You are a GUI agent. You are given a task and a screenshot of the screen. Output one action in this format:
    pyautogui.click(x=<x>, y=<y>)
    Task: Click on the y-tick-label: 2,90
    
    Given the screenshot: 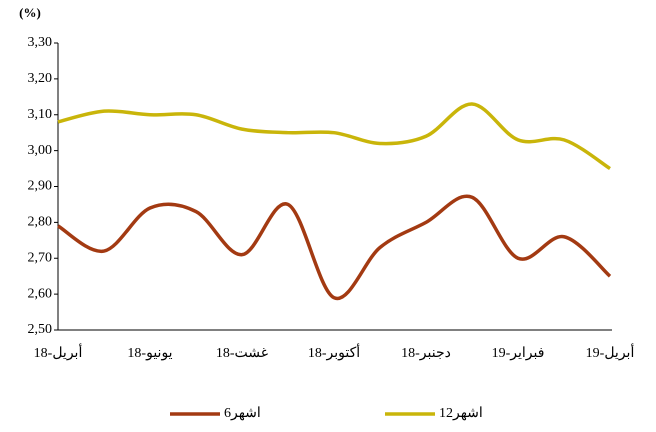 What is the action you would take?
    pyautogui.click(x=40, y=186)
    